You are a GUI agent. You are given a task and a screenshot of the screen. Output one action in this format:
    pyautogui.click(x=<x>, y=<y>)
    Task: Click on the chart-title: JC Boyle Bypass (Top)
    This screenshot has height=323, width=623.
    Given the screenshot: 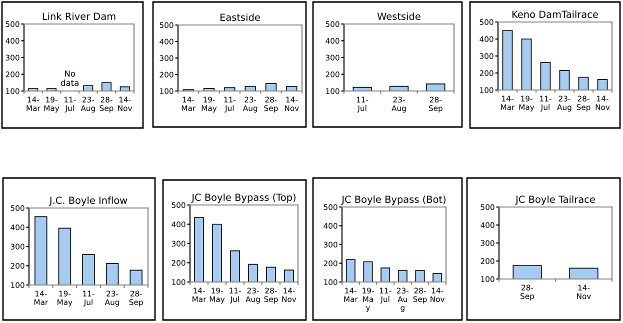 What is the action you would take?
    pyautogui.click(x=243, y=198)
    